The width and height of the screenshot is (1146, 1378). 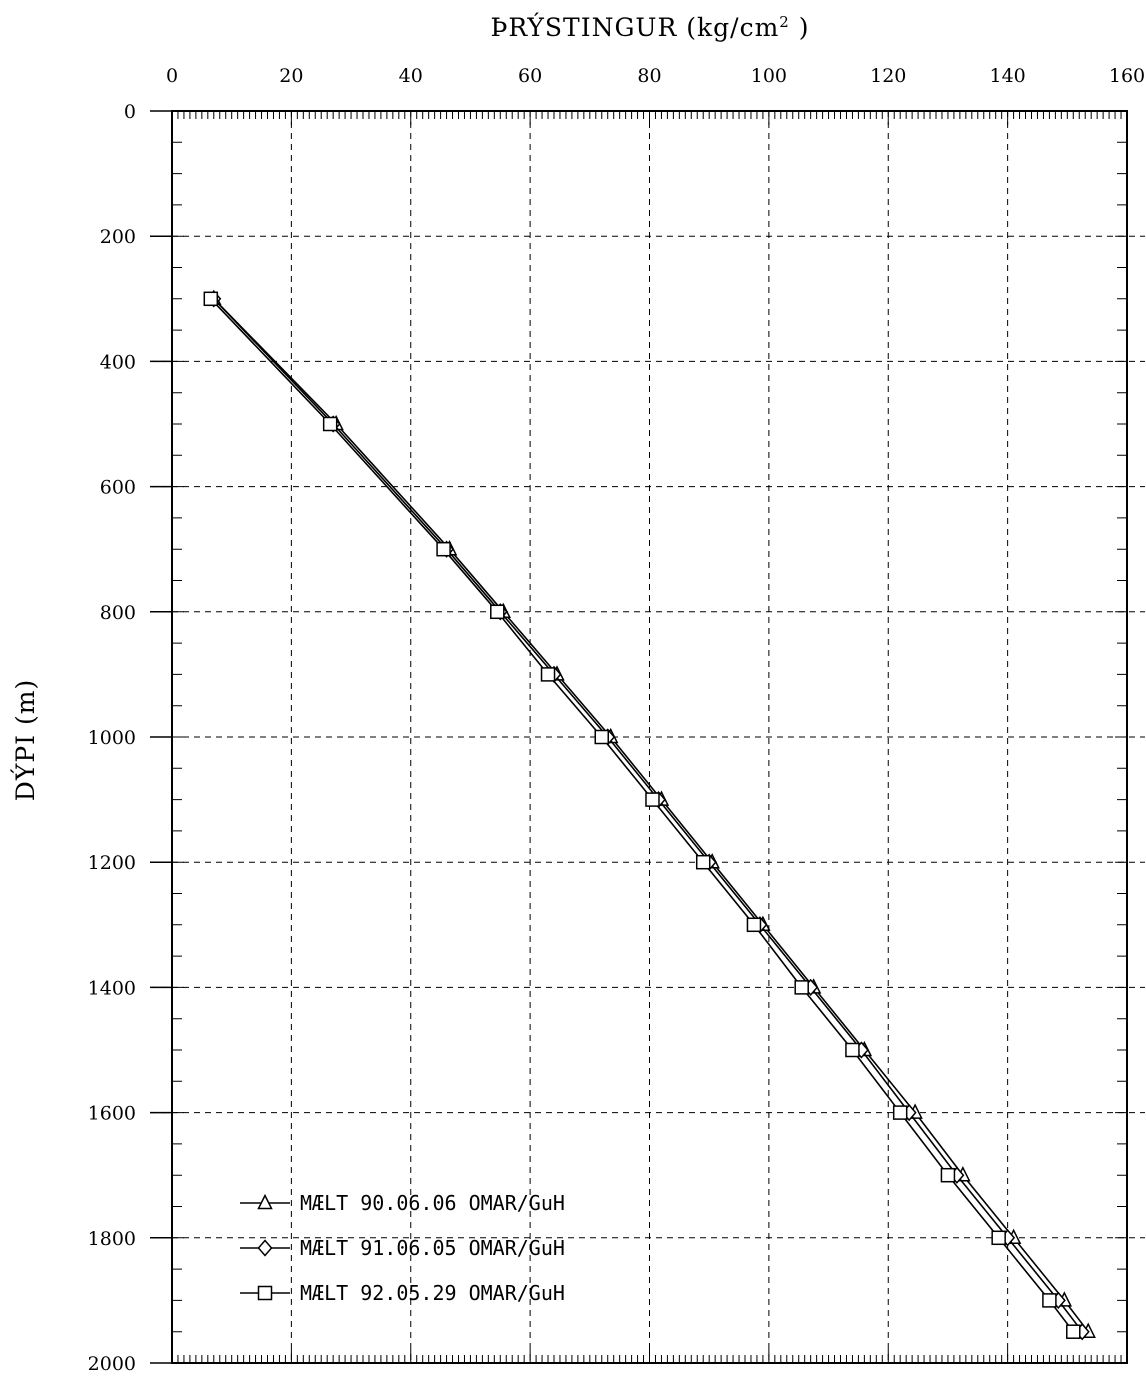 I want to click on legend-label: MÆLT 91.06.05 OMAR/GuH, so click(x=432, y=1248).